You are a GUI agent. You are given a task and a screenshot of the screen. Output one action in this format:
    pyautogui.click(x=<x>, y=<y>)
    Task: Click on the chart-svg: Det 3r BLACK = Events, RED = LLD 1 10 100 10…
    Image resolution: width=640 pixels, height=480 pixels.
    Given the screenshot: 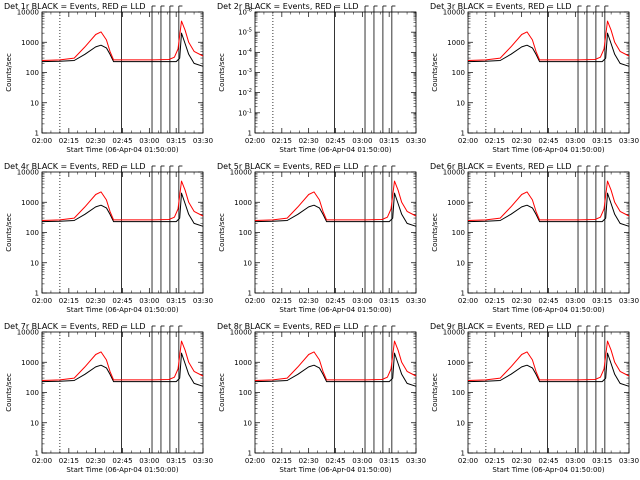 What is the action you would take?
    pyautogui.click(x=534, y=78)
    